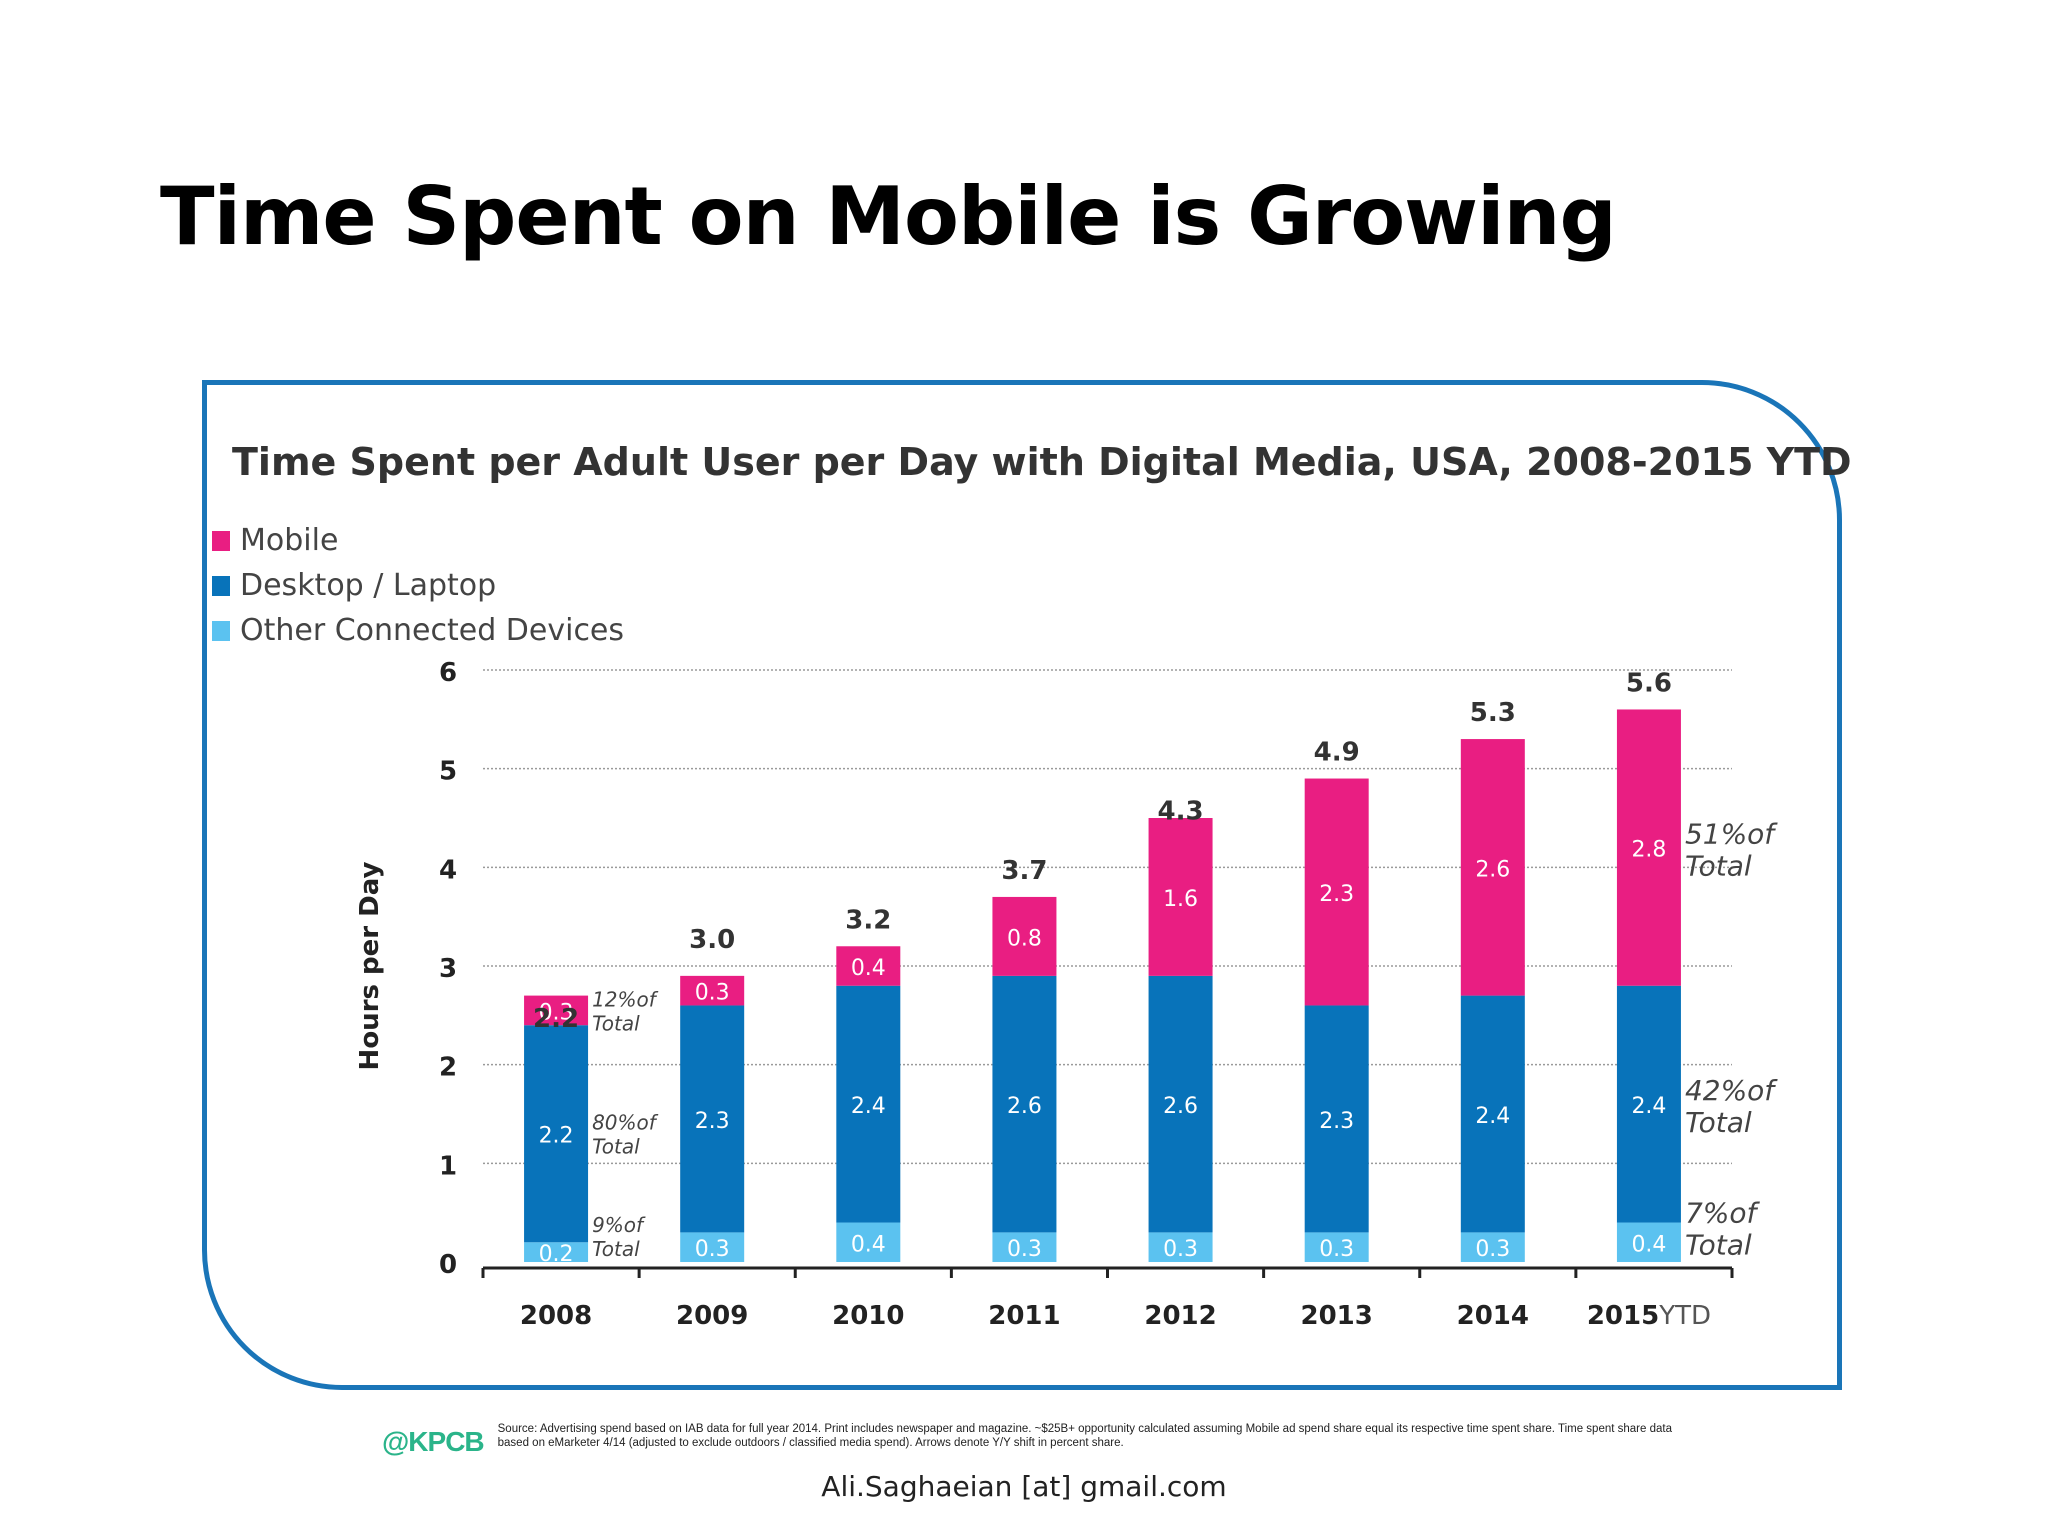 Image resolution: width=2048 pixels, height=1536 pixels. I want to click on total-label: 5.6, so click(1649, 683).